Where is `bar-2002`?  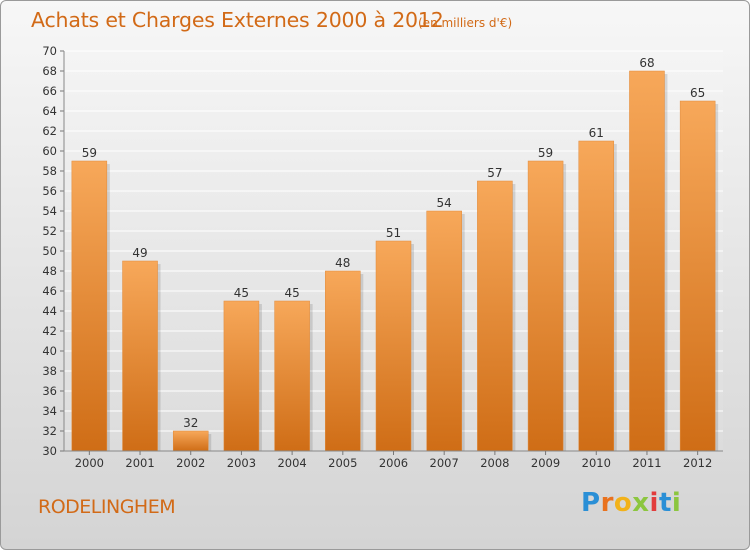 bar-2002 is located at coordinates (190, 441).